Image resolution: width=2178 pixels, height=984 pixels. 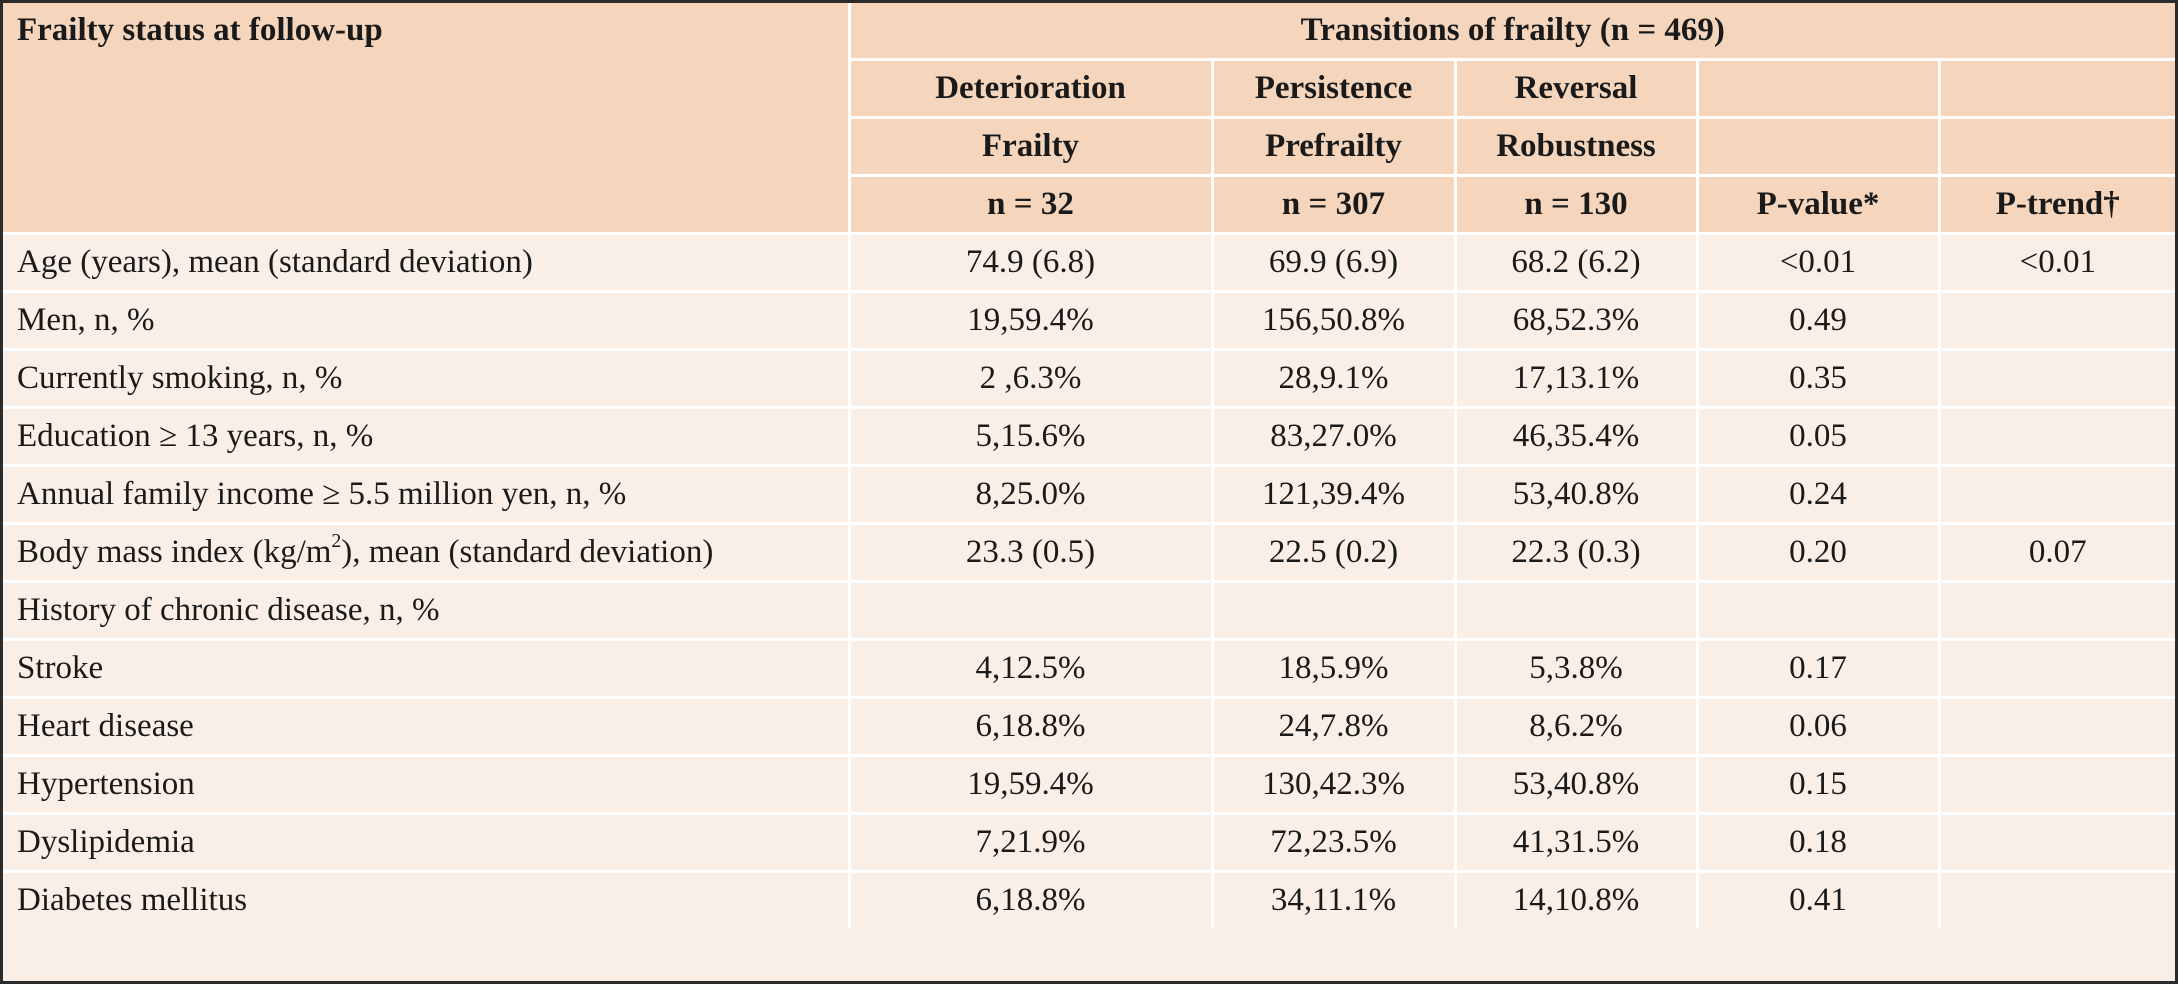 What do you see at coordinates (1030, 262) in the screenshot?
I see `cell-frailty: 74.9 (6.8)` at bounding box center [1030, 262].